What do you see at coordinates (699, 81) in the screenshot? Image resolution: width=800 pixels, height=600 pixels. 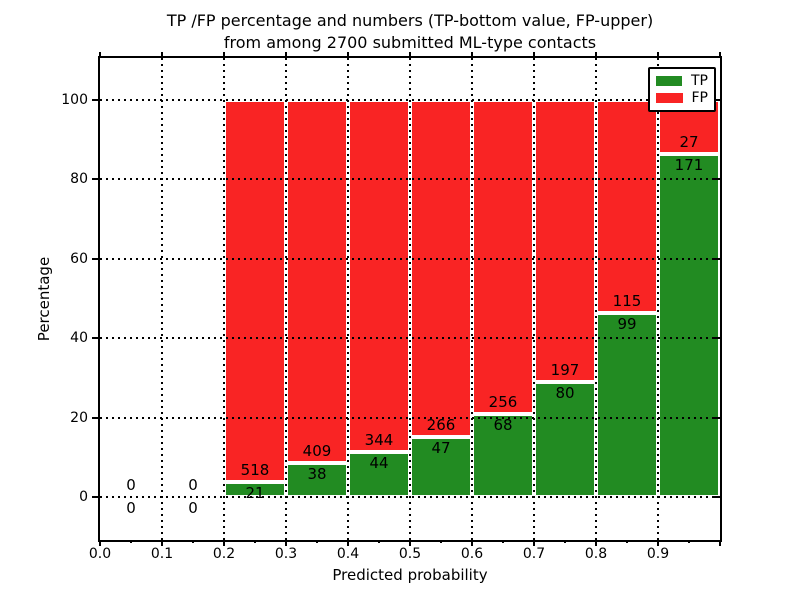 I see `legend-label-tp: TP` at bounding box center [699, 81].